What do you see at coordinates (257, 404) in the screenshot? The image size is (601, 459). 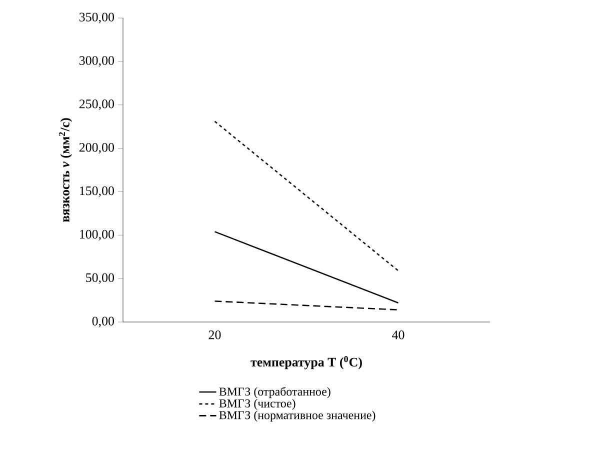 I see `legend-label: ВМГЗ (чистое)` at bounding box center [257, 404].